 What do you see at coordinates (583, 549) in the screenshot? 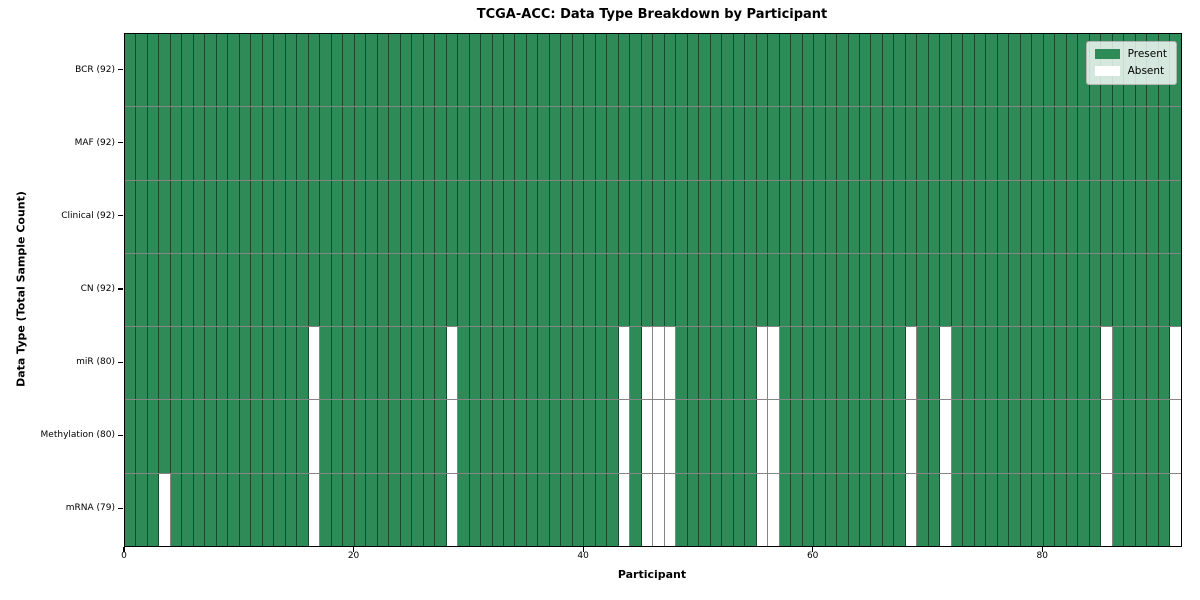
I see `x-tick-mark` at bounding box center [583, 549].